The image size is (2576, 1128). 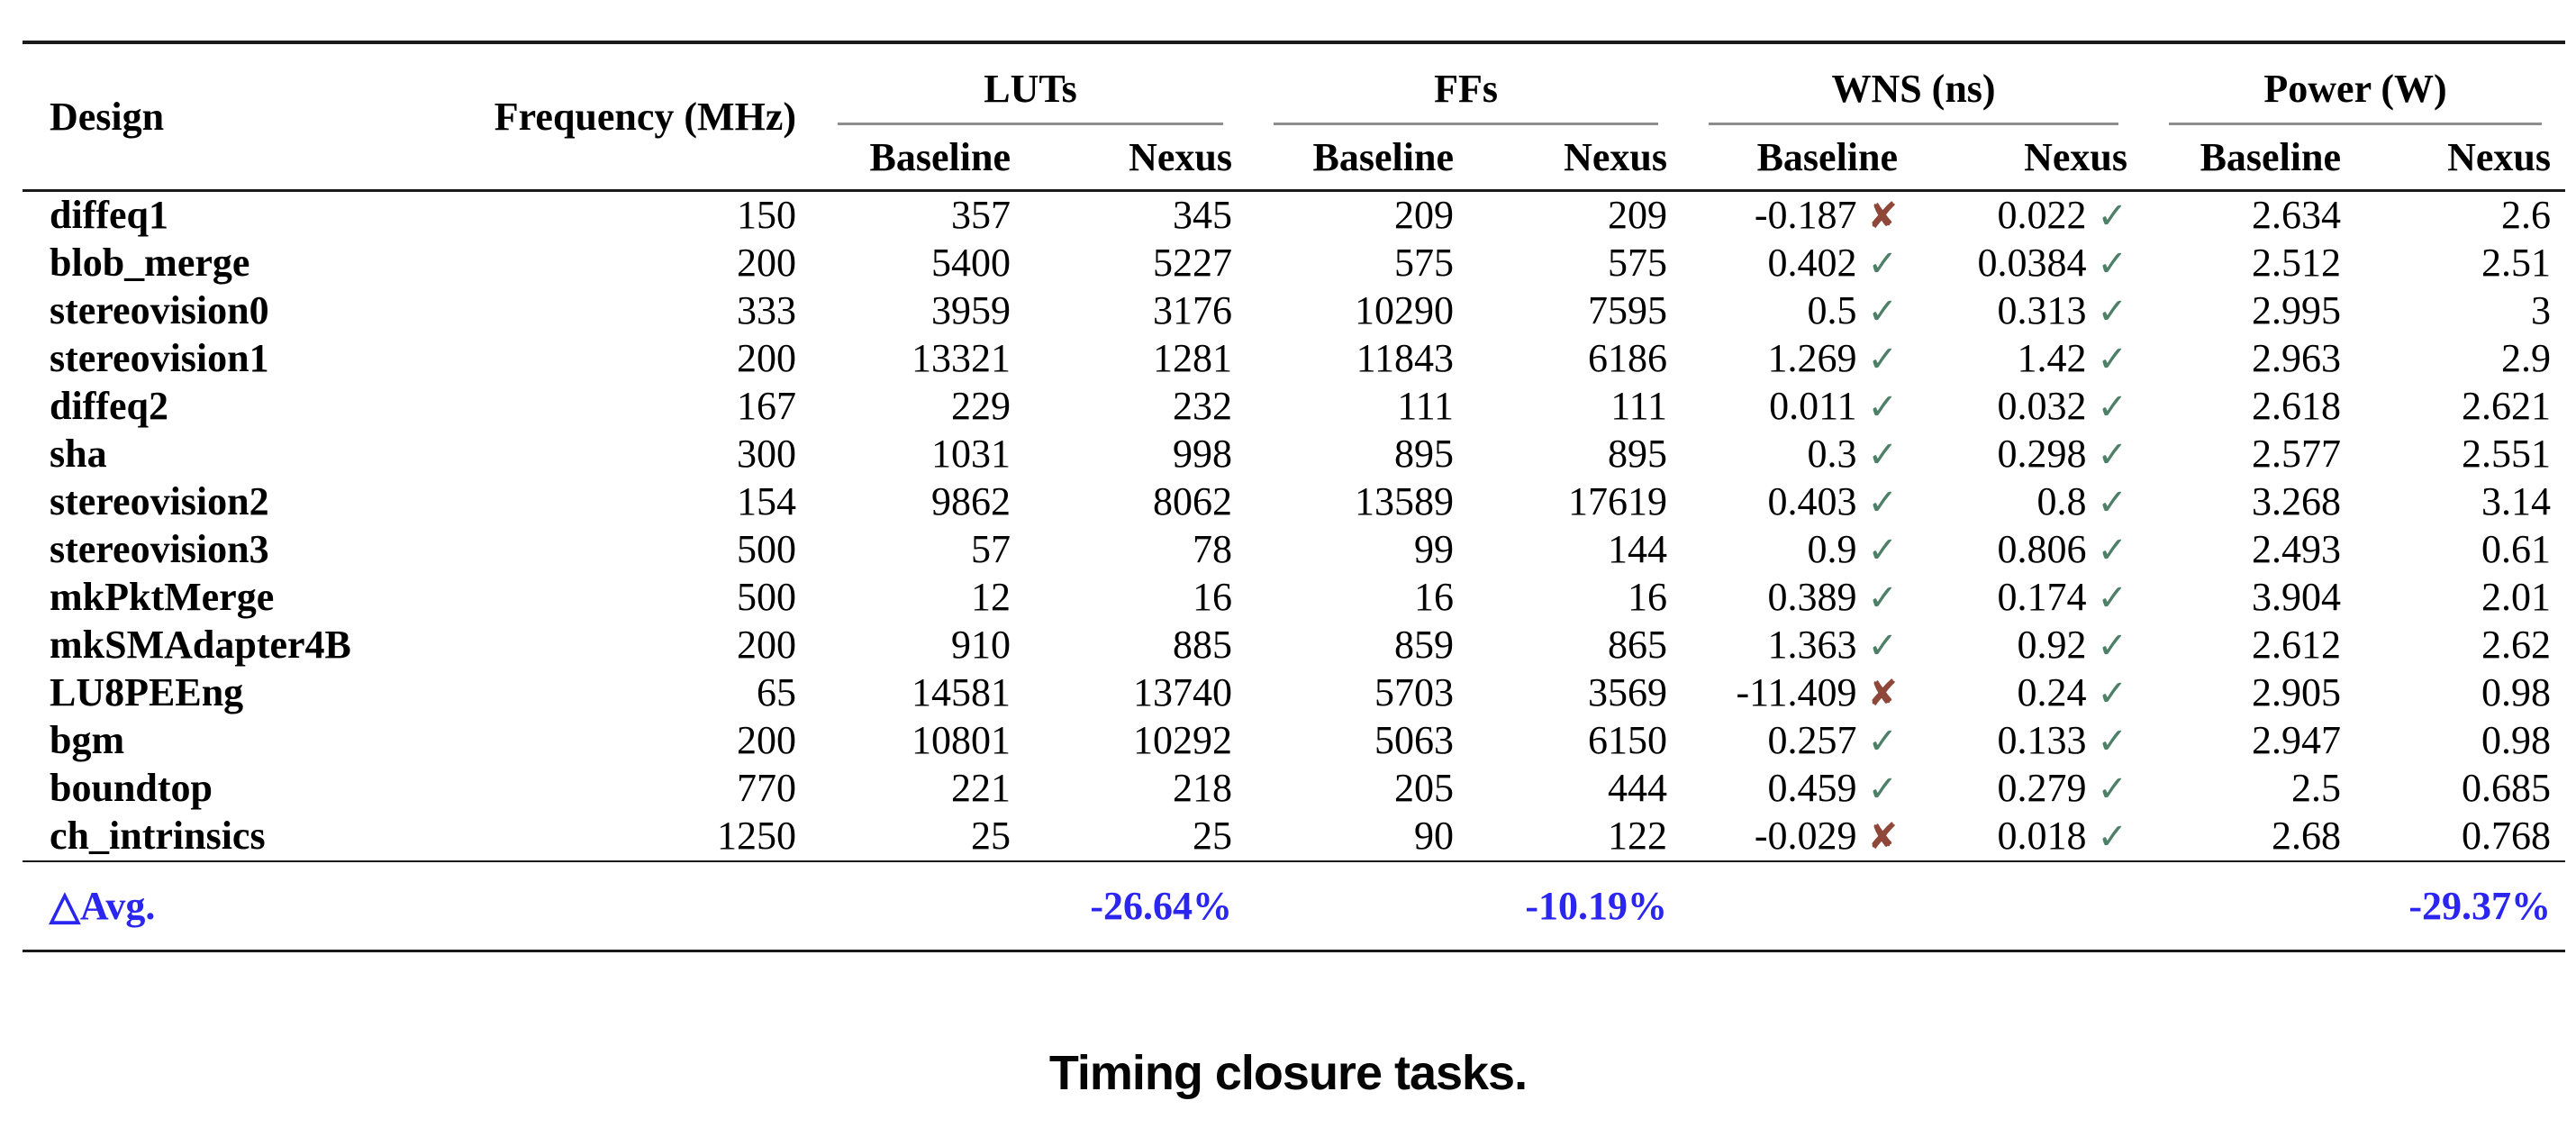 I want to click on ffs-baseline-value-text: 209, so click(x=1424, y=215).